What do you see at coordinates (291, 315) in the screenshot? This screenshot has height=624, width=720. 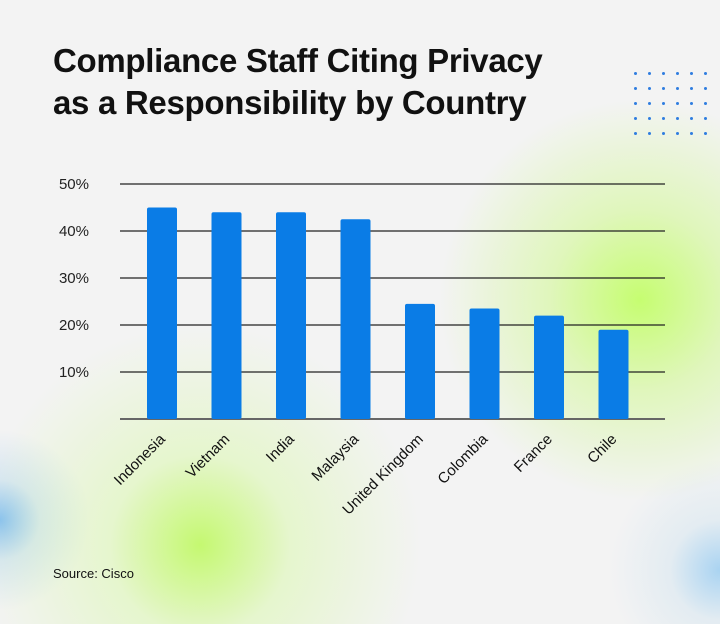 I see `bar-india` at bounding box center [291, 315].